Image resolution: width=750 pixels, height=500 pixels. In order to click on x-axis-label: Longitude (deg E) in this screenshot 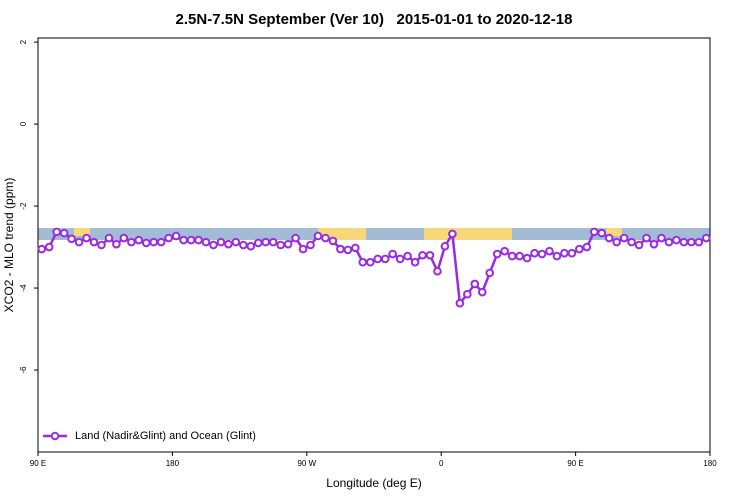, I will do `click(373, 483)`.